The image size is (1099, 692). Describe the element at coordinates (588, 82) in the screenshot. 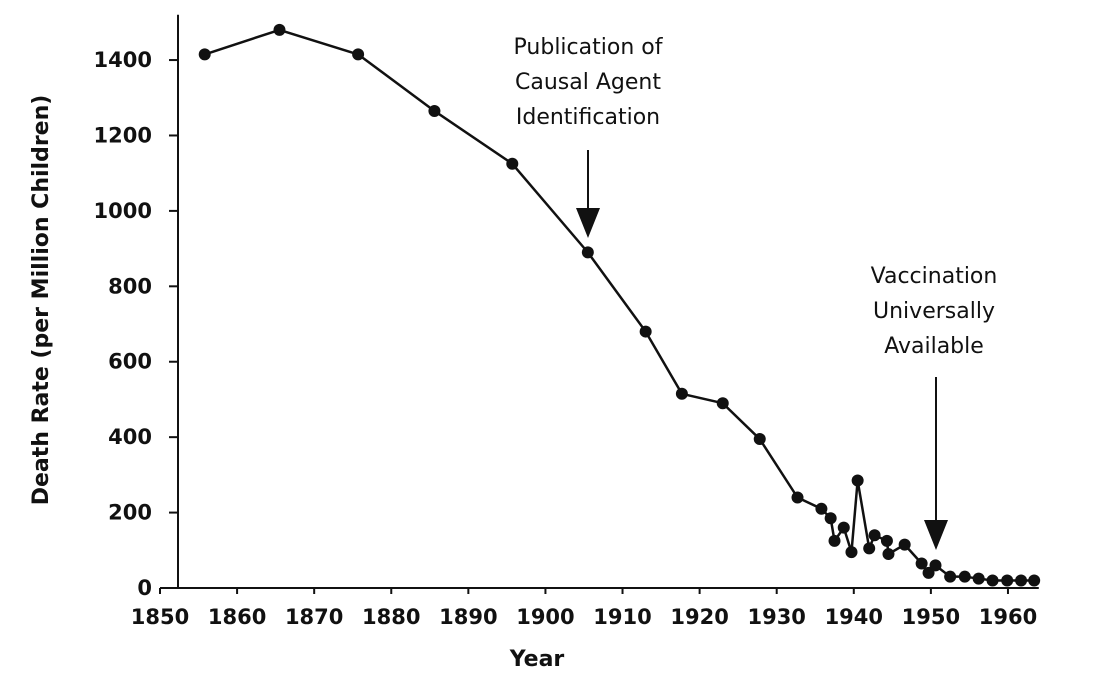

I see `annotation-text: Causal Agent` at that location.